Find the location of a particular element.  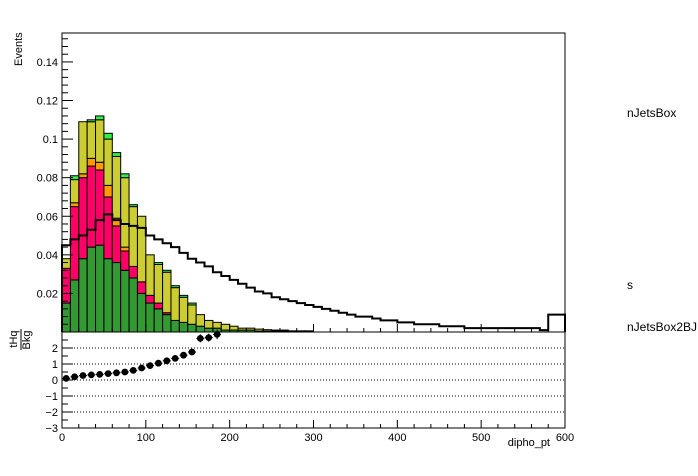

bar-s0-b16 is located at coordinates (200, 329).